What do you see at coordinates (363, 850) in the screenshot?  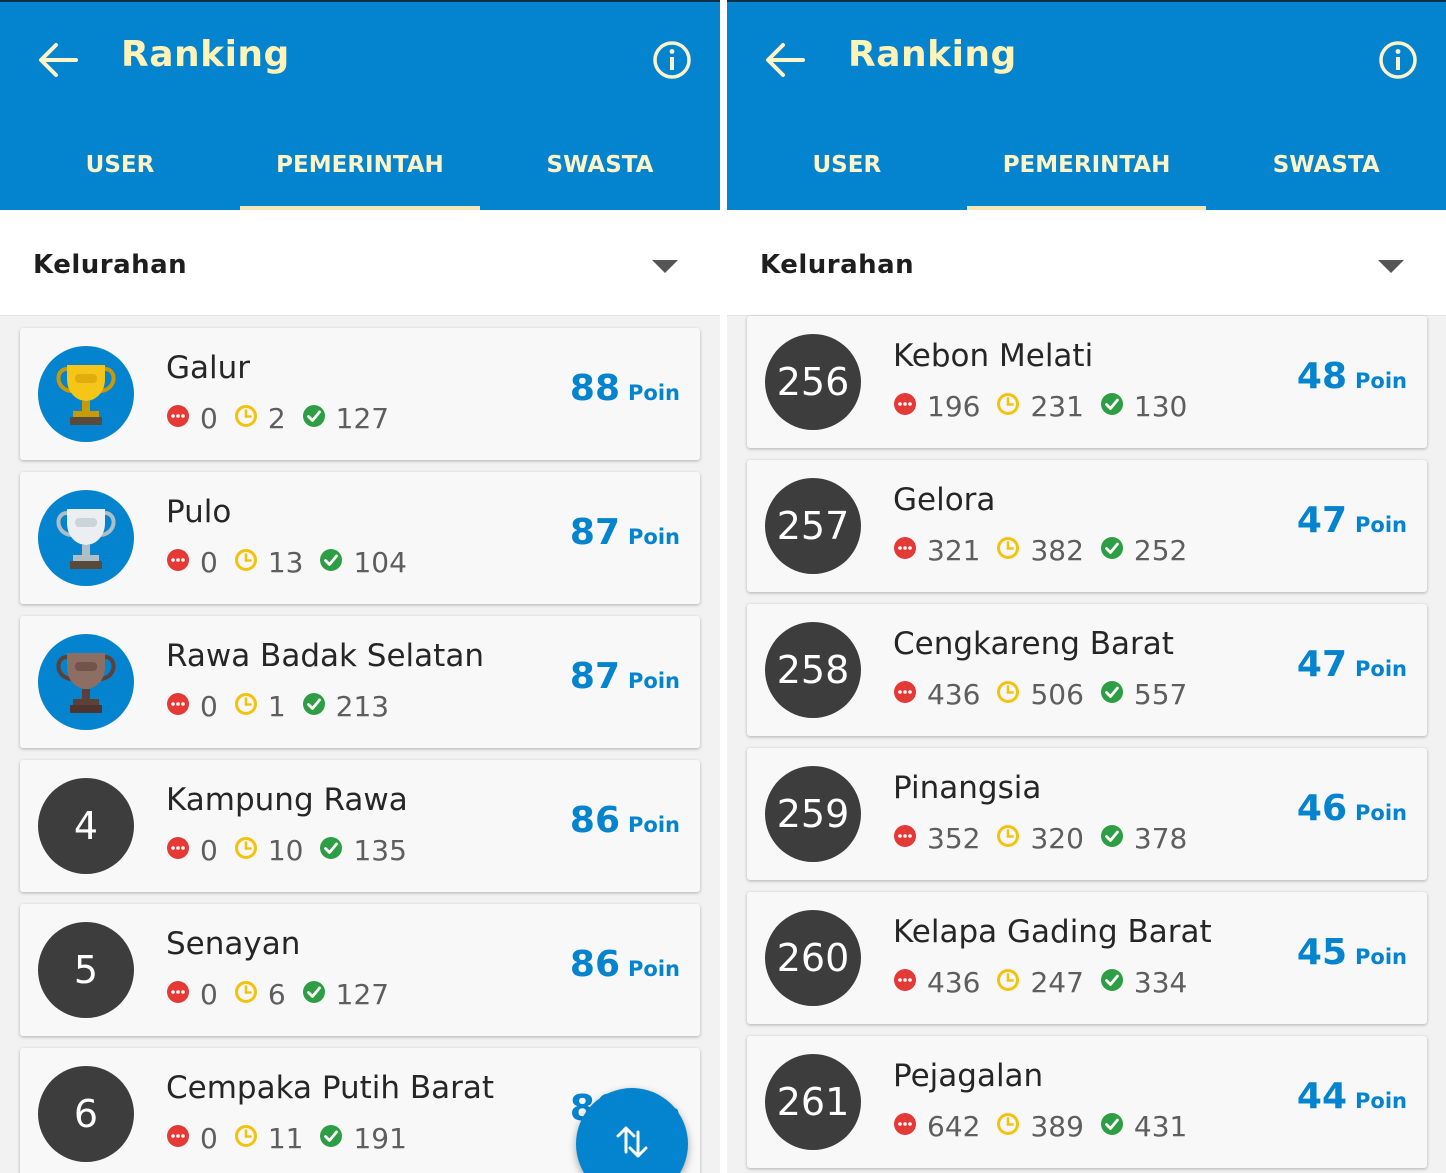 I see `completed-stat: 135` at bounding box center [363, 850].